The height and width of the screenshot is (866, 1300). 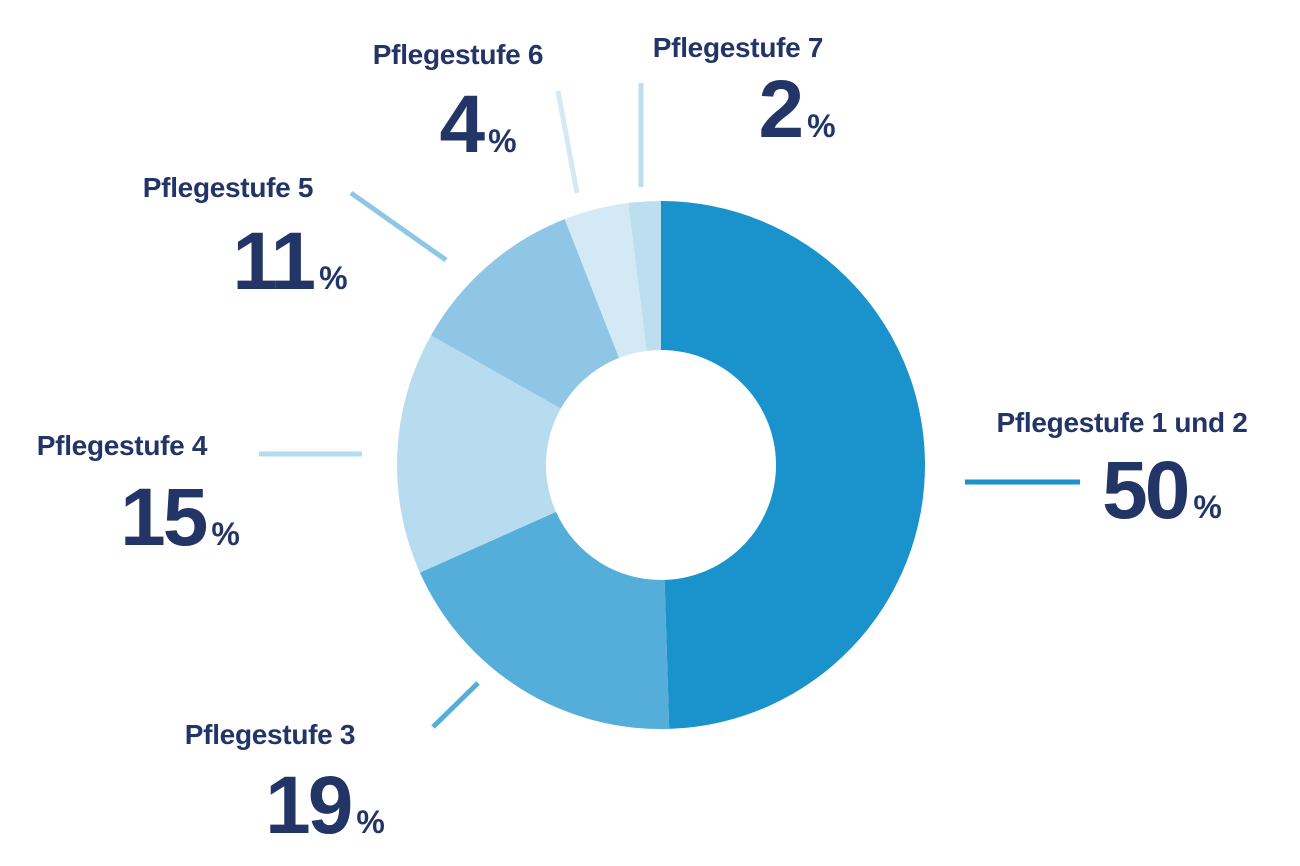 I want to click on slice-label-pflegestufe-1-und-2: Pflegestufe 1 und 2, so click(x=1121, y=422).